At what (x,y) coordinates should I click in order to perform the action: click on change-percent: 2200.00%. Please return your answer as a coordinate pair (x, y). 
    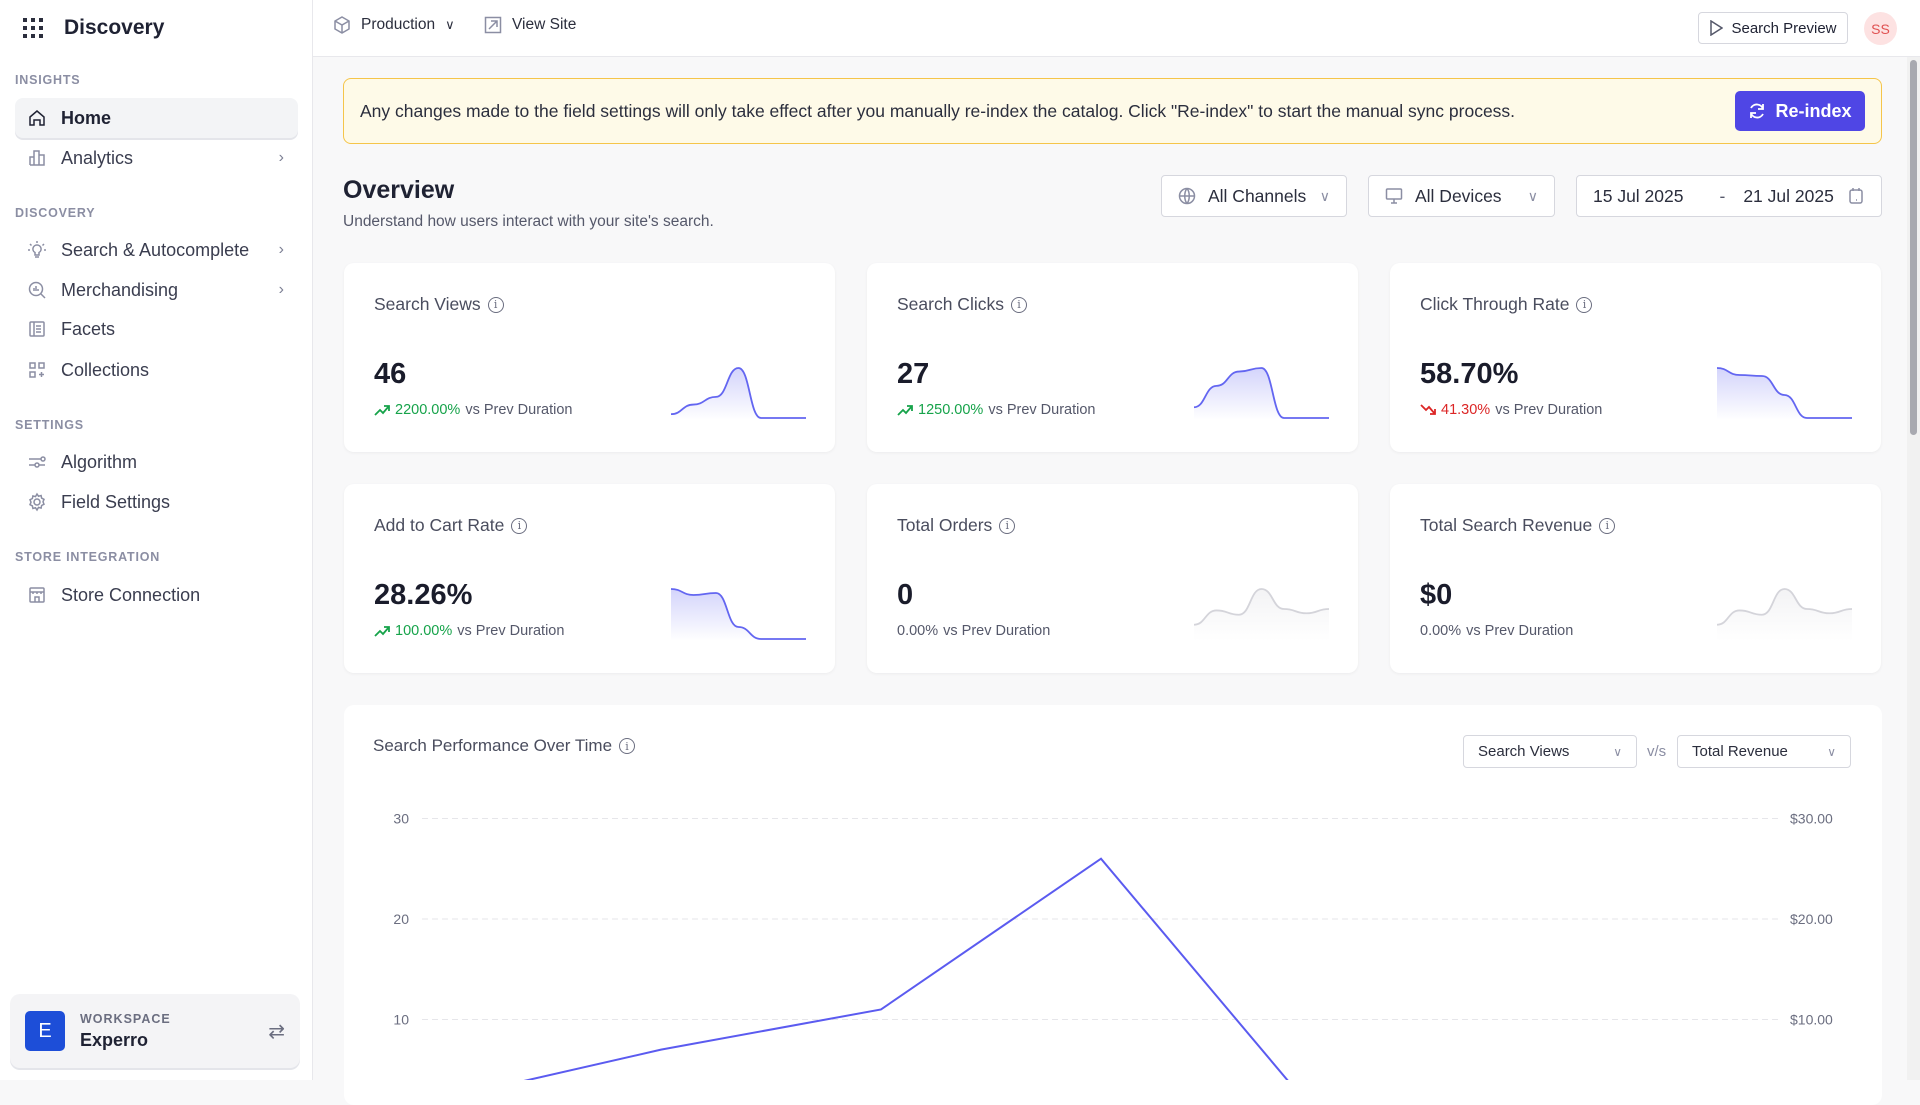
    Looking at the image, I should click on (428, 410).